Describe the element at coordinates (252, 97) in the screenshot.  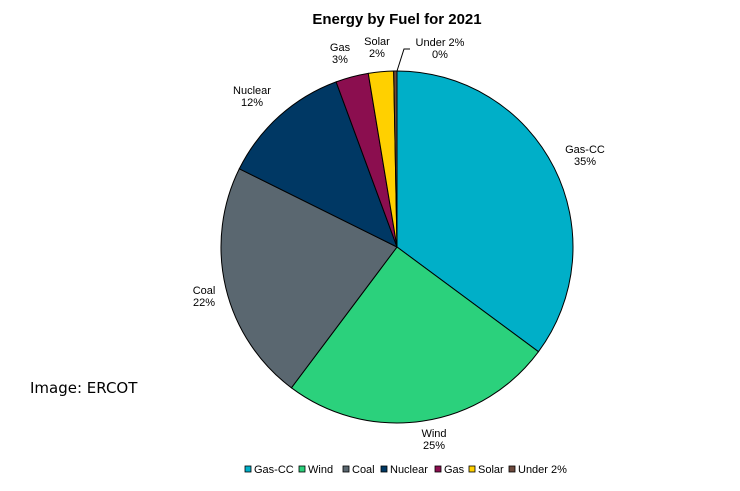
I see `slice-label-nuclear: Nuclear 12%` at that location.